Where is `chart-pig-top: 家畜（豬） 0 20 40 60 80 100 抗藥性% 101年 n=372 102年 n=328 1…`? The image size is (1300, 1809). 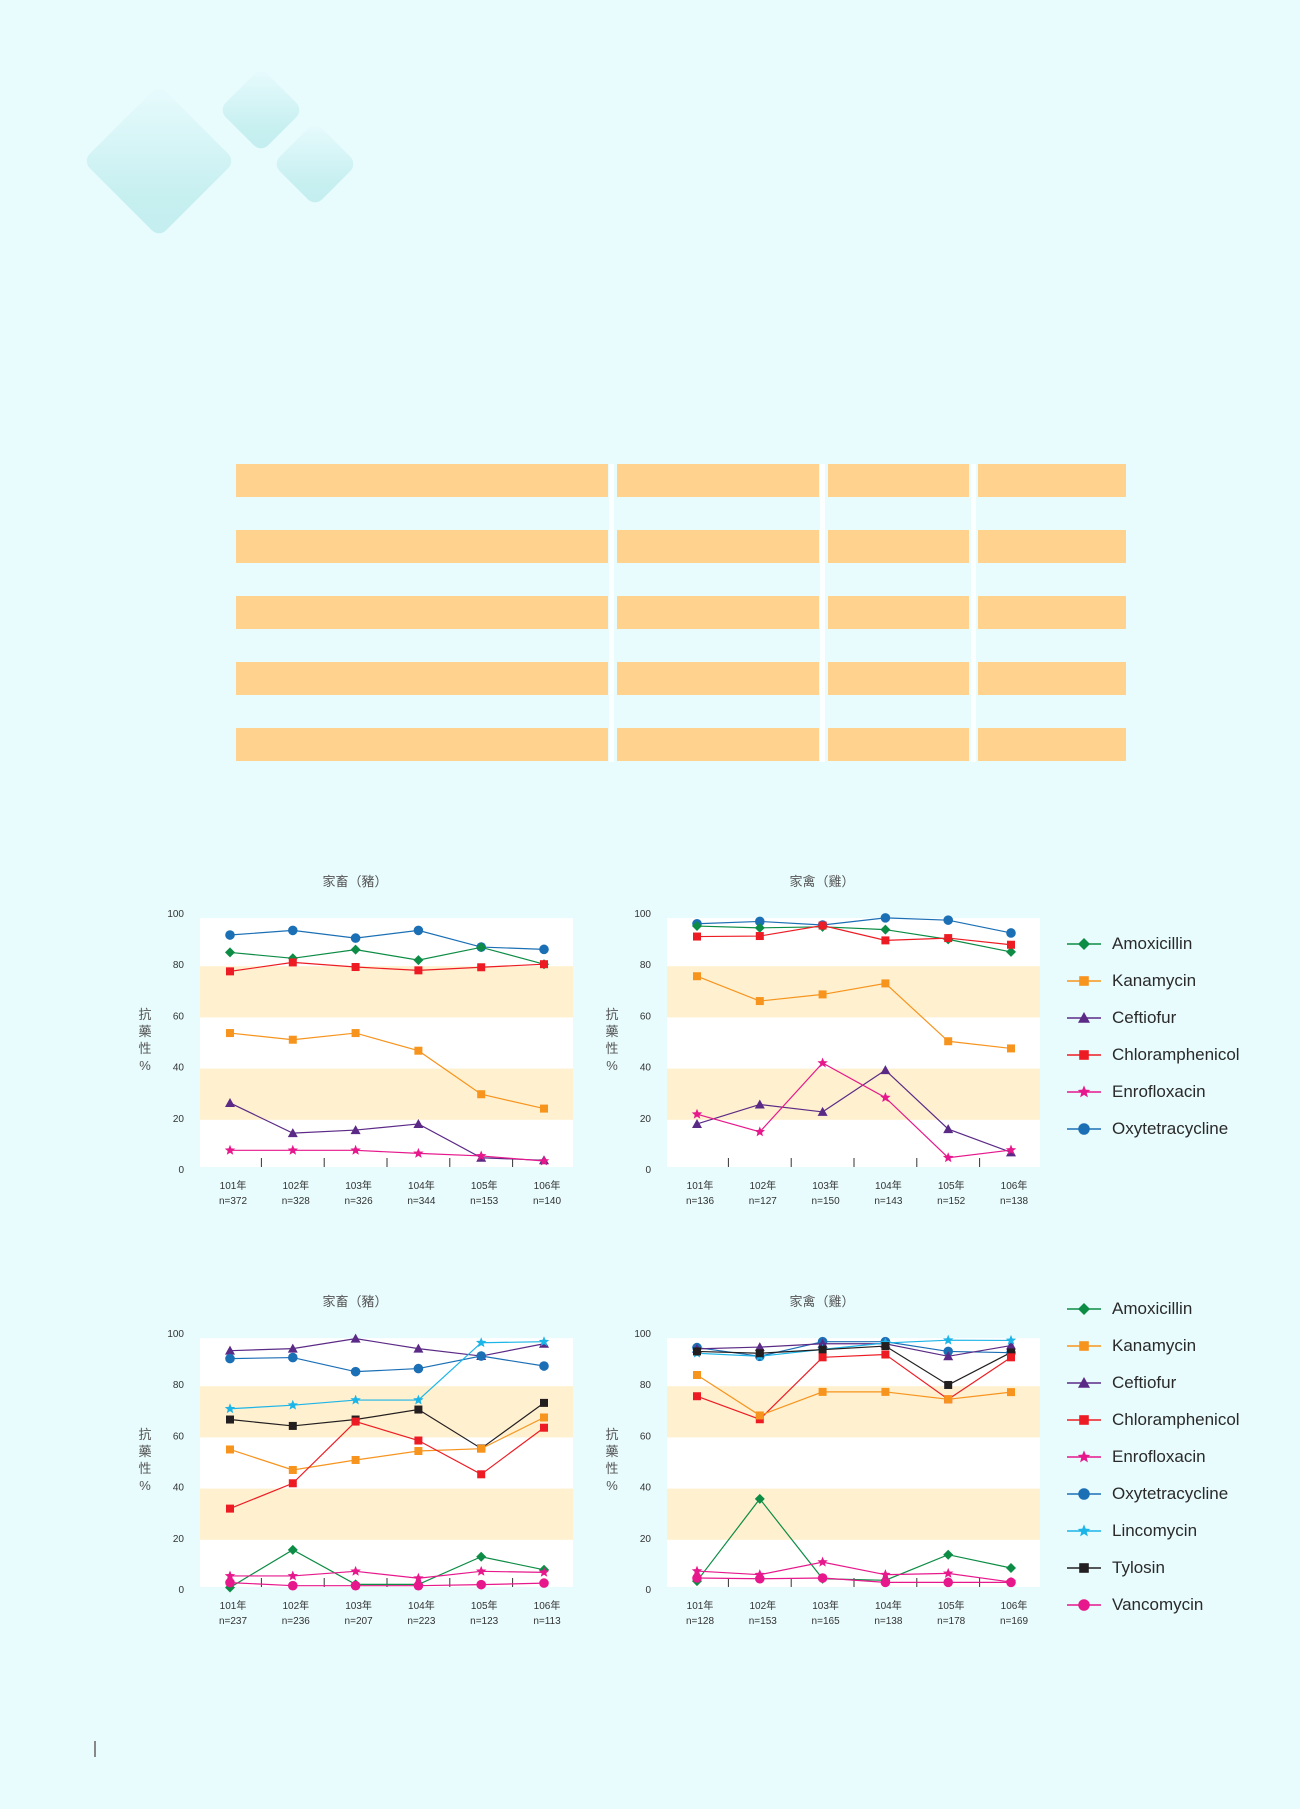
chart-pig-top: 家畜（豬） 0 20 40 60 80 100 抗藥性% 101年 n=372 102年 n=328 1… is located at coordinates (355, 1040).